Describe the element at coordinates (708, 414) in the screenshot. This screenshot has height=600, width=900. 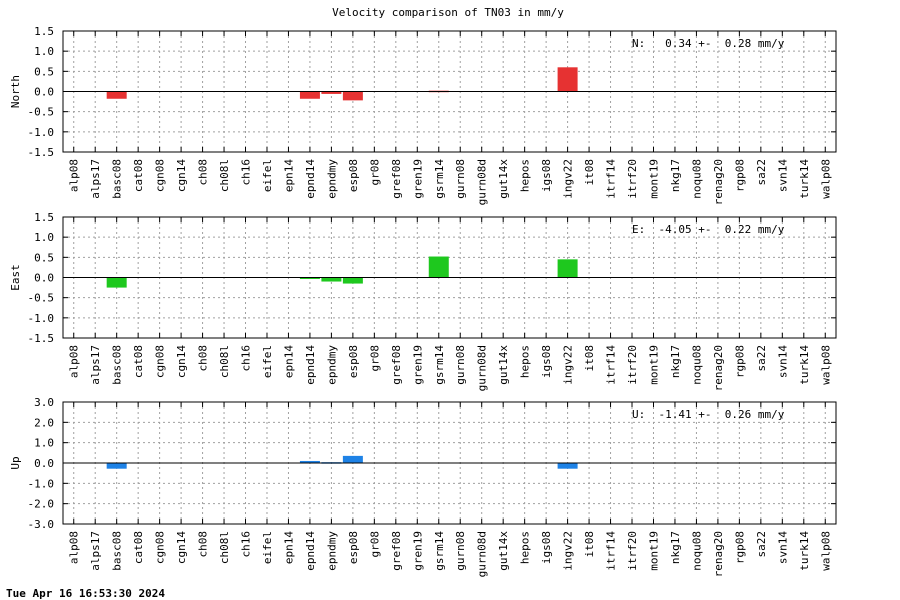
I see `velocity-annotation: U: -1.41 +- 0.26 mm/y` at that location.